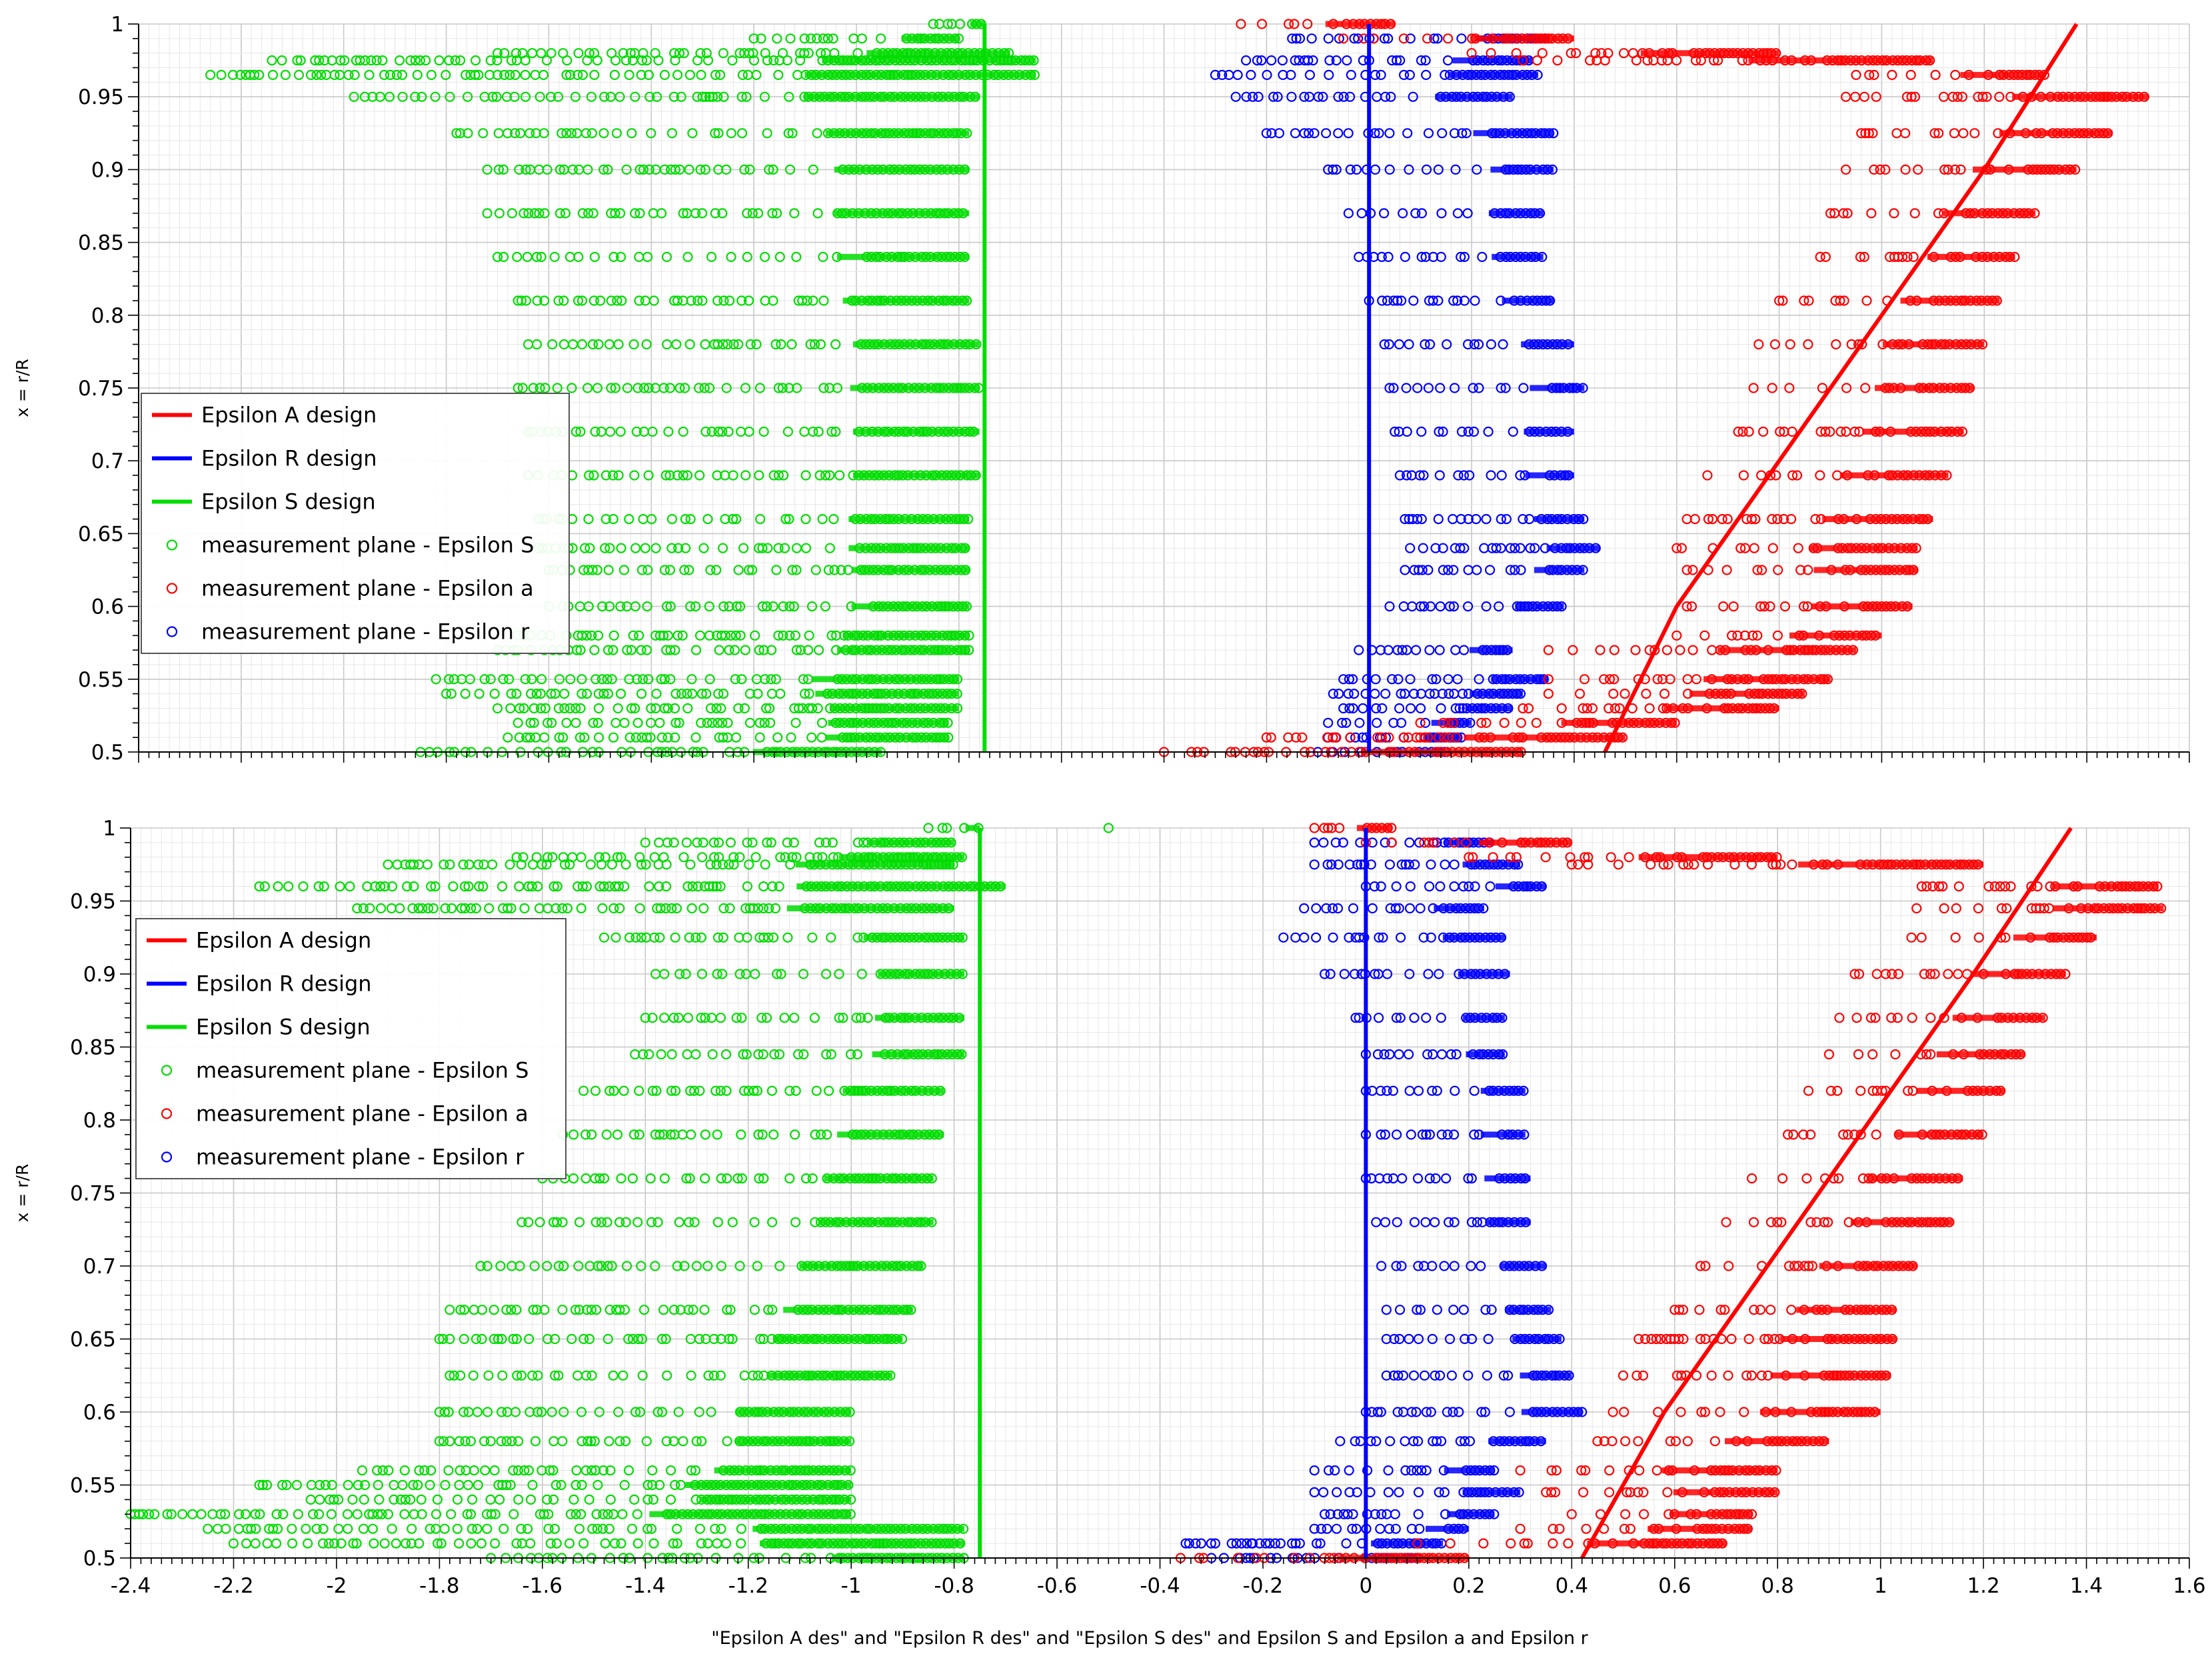 This screenshot has width=2212, height=1658. What do you see at coordinates (107, 607) in the screenshot?
I see `y-tick-label: 0.6` at bounding box center [107, 607].